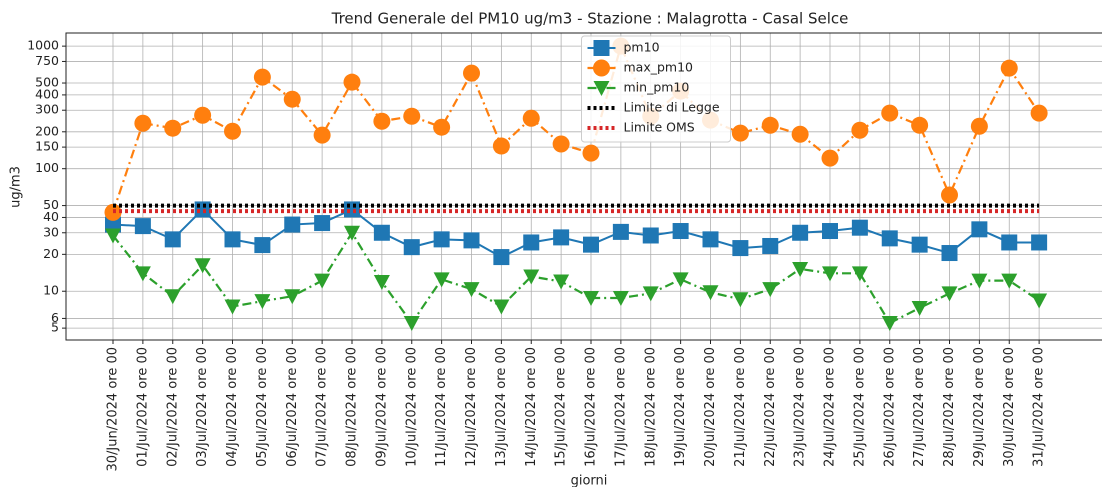 This screenshot has width=1102, height=487. Describe the element at coordinates (322, 407) in the screenshot. I see `x-tick-label: 07/Jul/2024 ore 00` at that location.